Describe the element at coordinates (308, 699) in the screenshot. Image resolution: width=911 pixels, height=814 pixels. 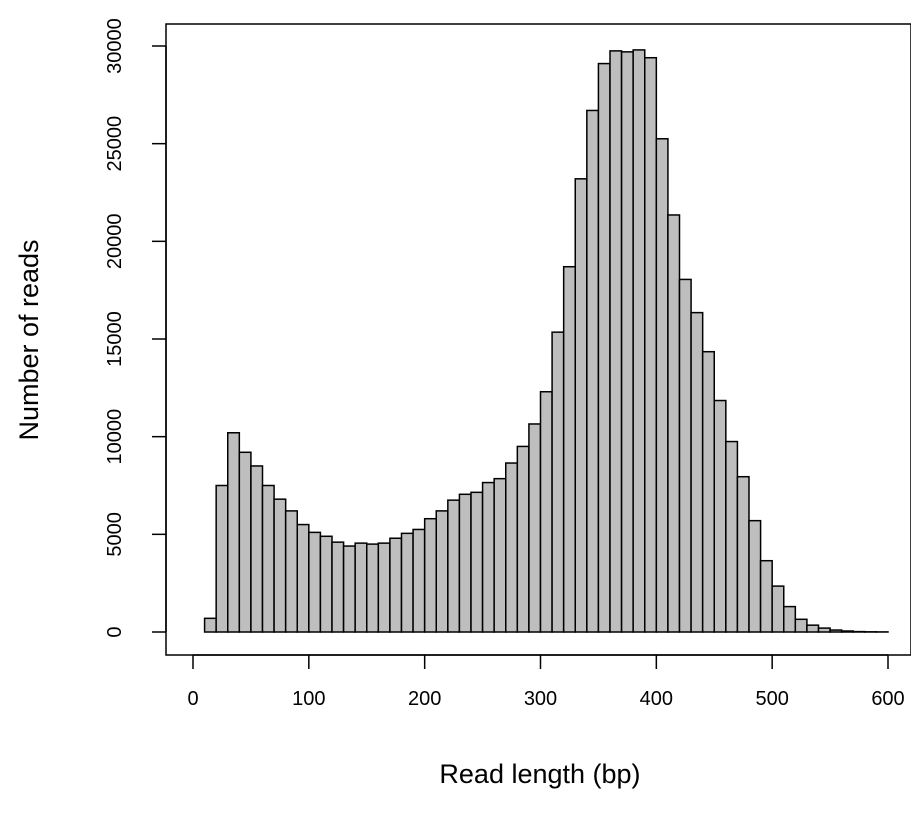
I see `x-tick-label: 100` at that location.